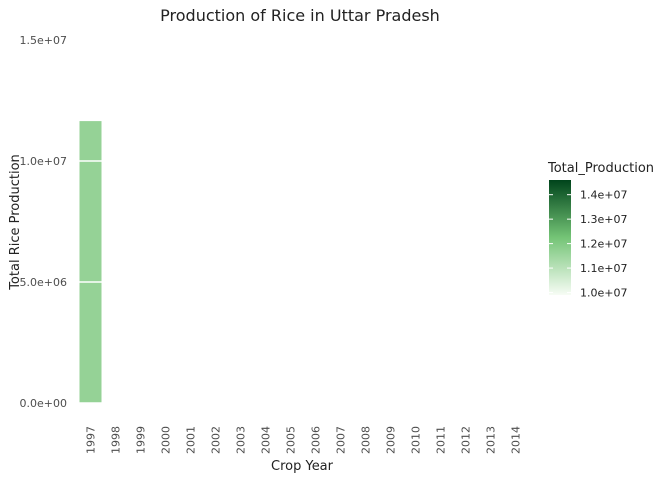 The width and height of the screenshot is (672, 480). What do you see at coordinates (241, 440) in the screenshot?
I see `x-tick-label: 2003` at bounding box center [241, 440].